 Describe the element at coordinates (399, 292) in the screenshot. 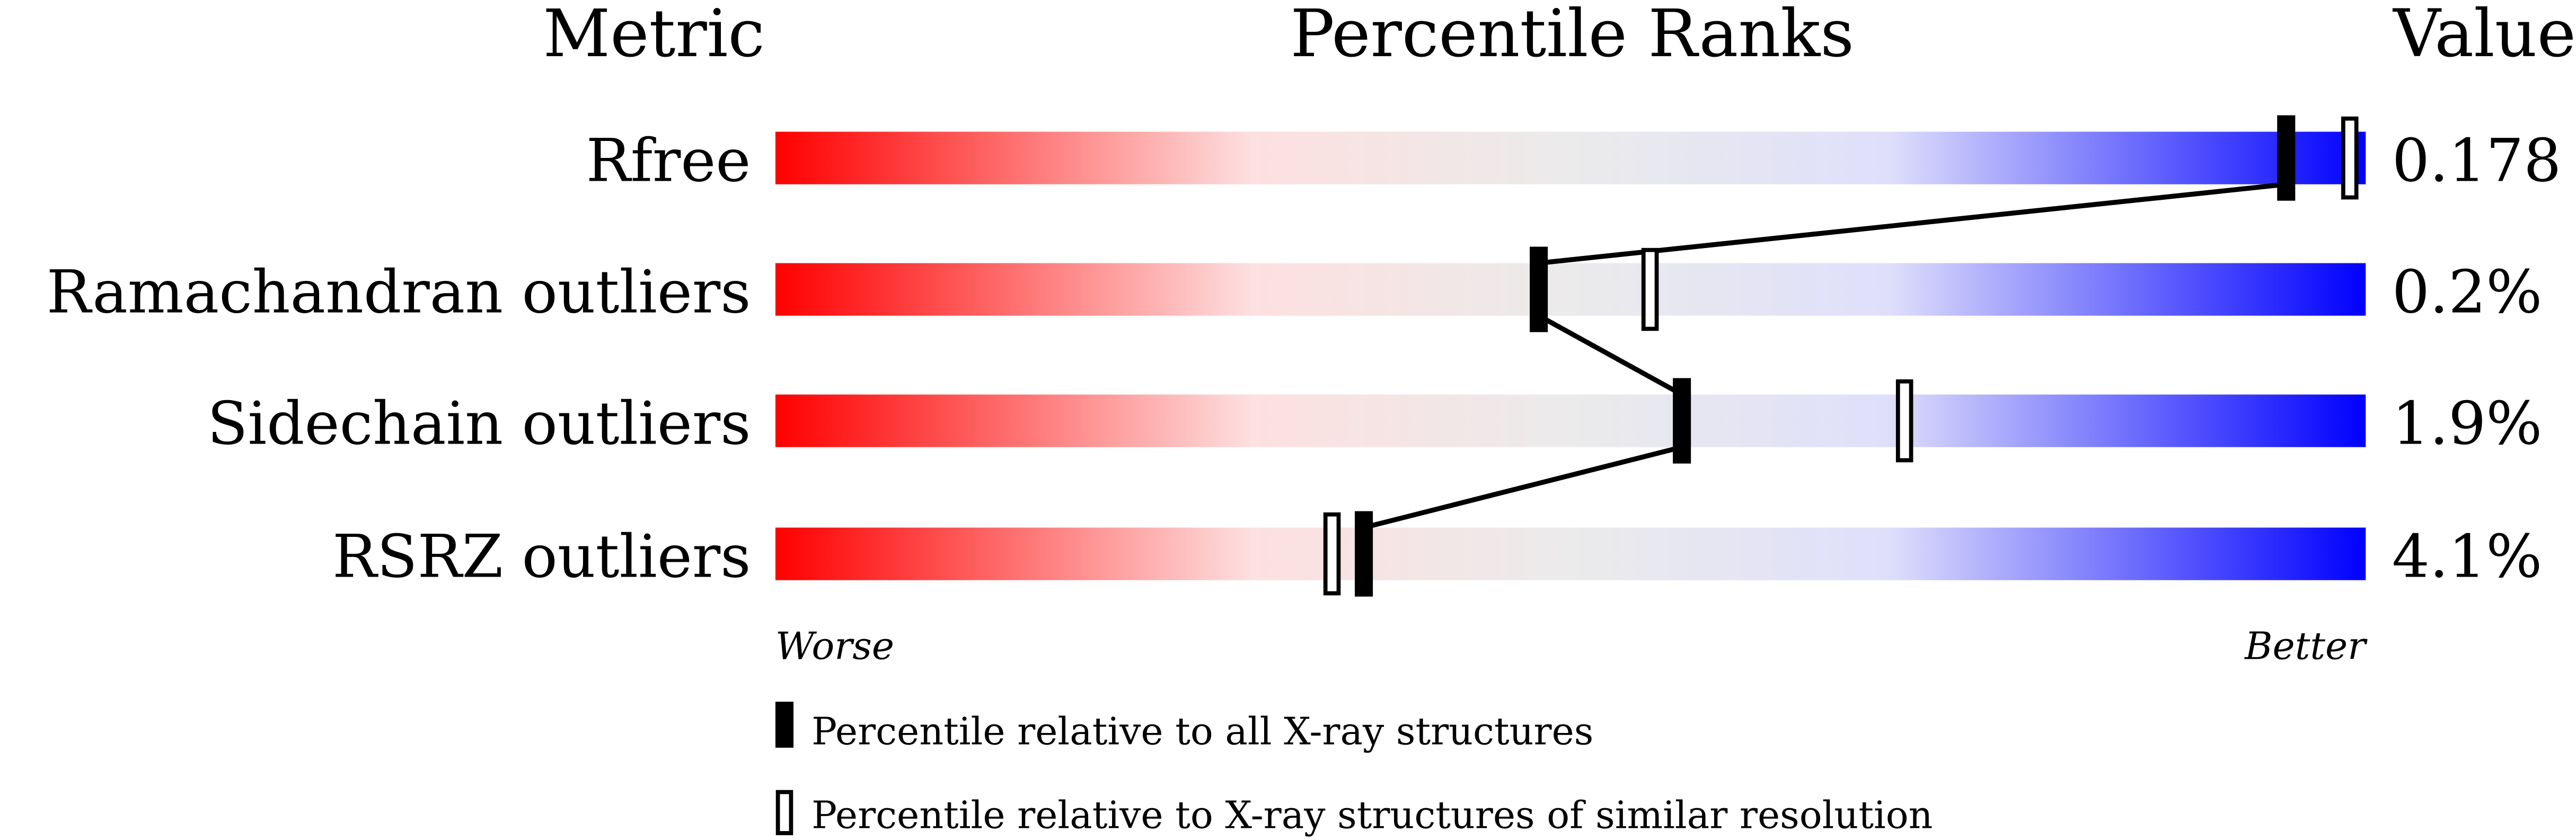

I see `metric-label: Ramachandran outliers` at that location.